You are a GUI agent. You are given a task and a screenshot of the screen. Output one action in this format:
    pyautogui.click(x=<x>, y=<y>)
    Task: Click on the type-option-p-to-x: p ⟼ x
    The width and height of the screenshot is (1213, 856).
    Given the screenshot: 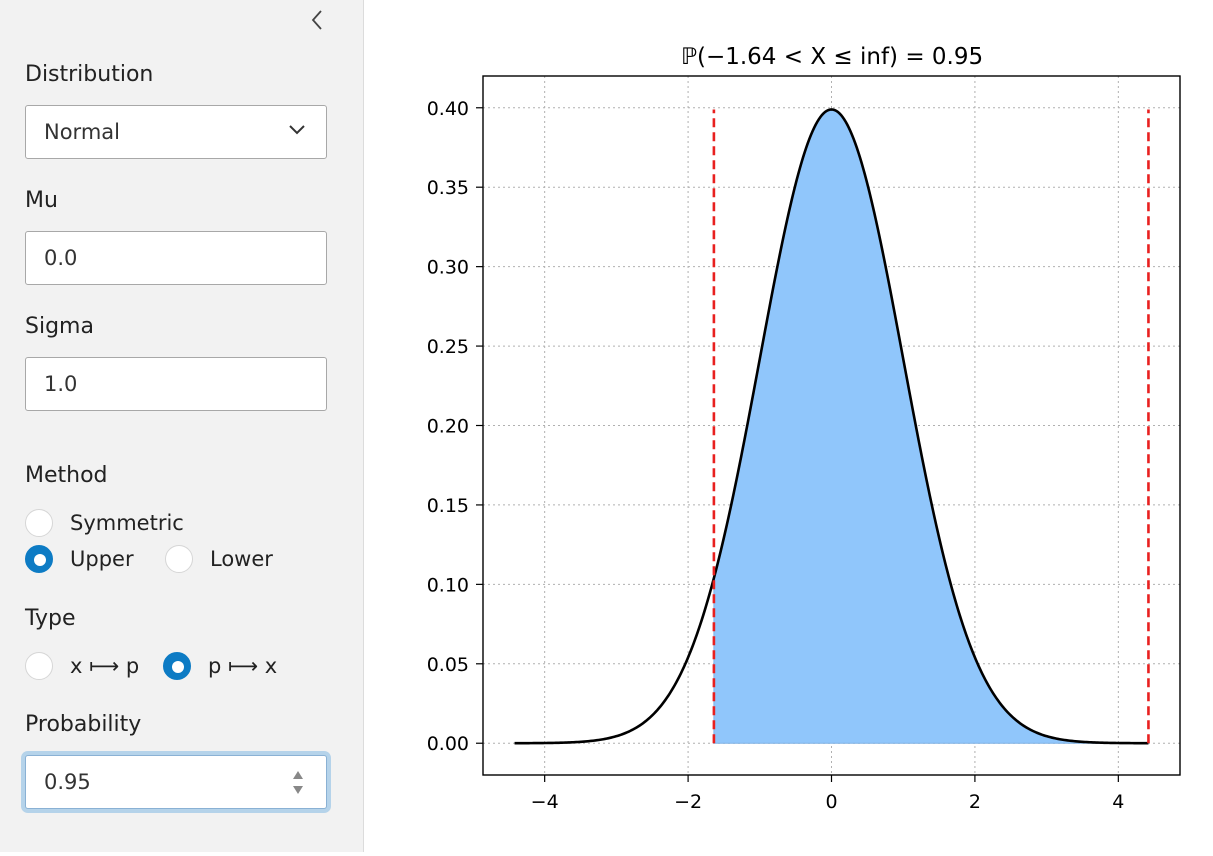 What is the action you would take?
    pyautogui.click(x=220, y=666)
    